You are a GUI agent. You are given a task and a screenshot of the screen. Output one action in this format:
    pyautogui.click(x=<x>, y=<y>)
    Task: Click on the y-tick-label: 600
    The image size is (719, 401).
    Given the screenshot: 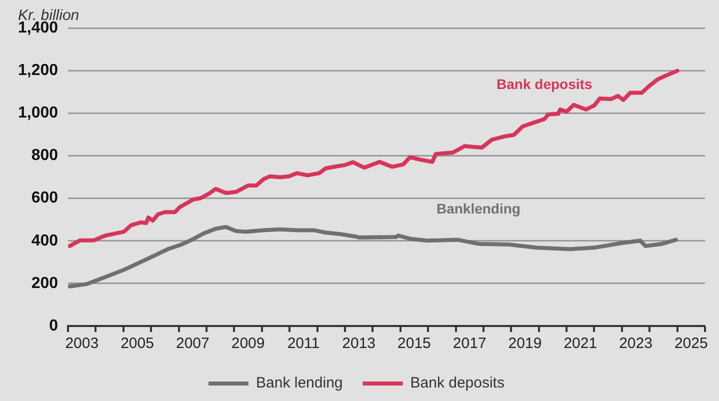 What is the action you would take?
    pyautogui.click(x=44, y=198)
    